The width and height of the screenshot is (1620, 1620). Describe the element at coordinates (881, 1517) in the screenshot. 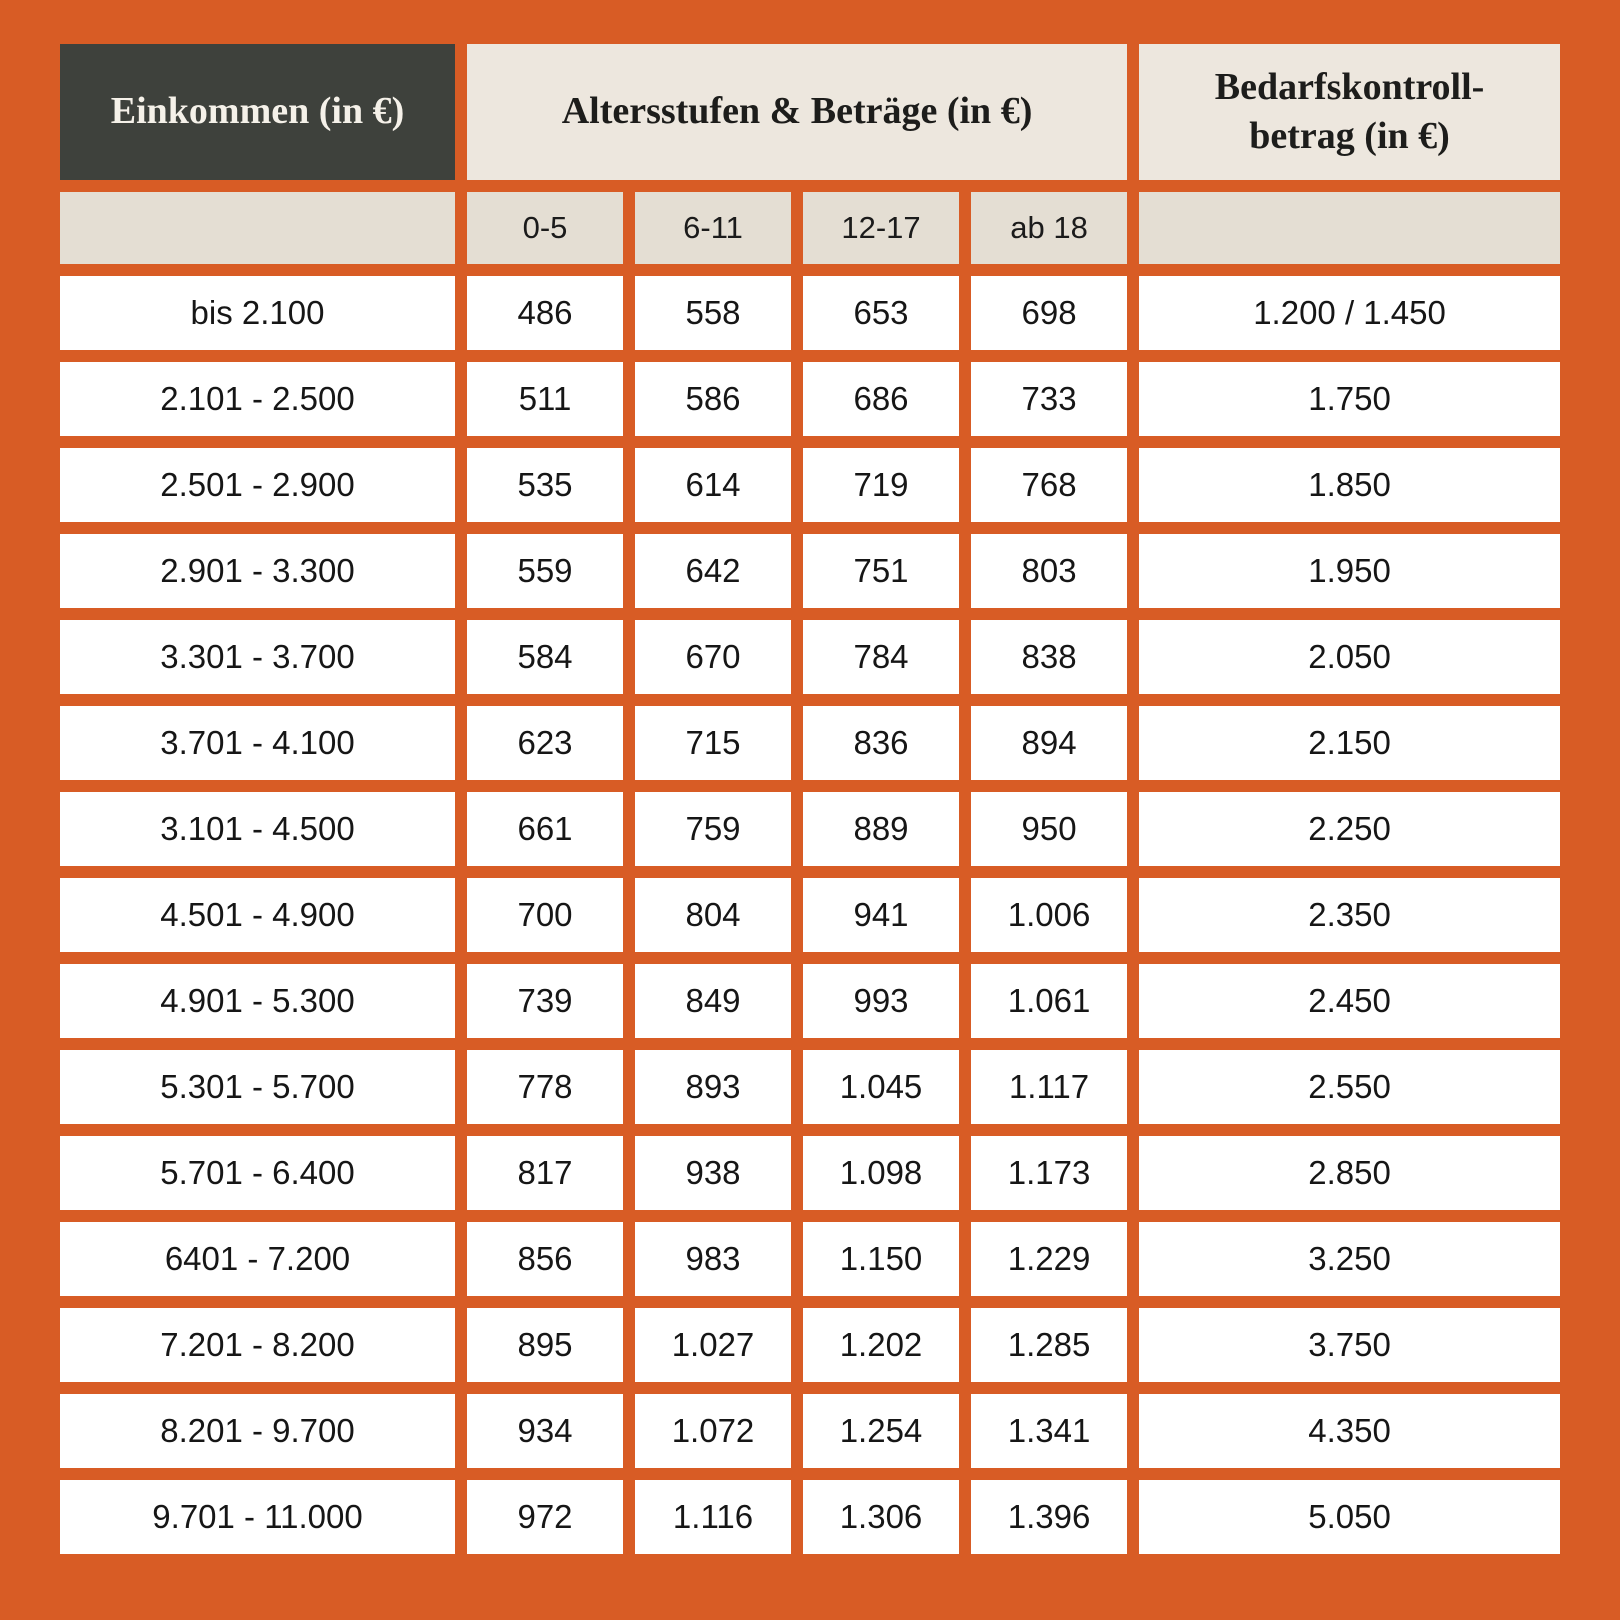

I see `amount-12-17-cell: 1.306` at that location.